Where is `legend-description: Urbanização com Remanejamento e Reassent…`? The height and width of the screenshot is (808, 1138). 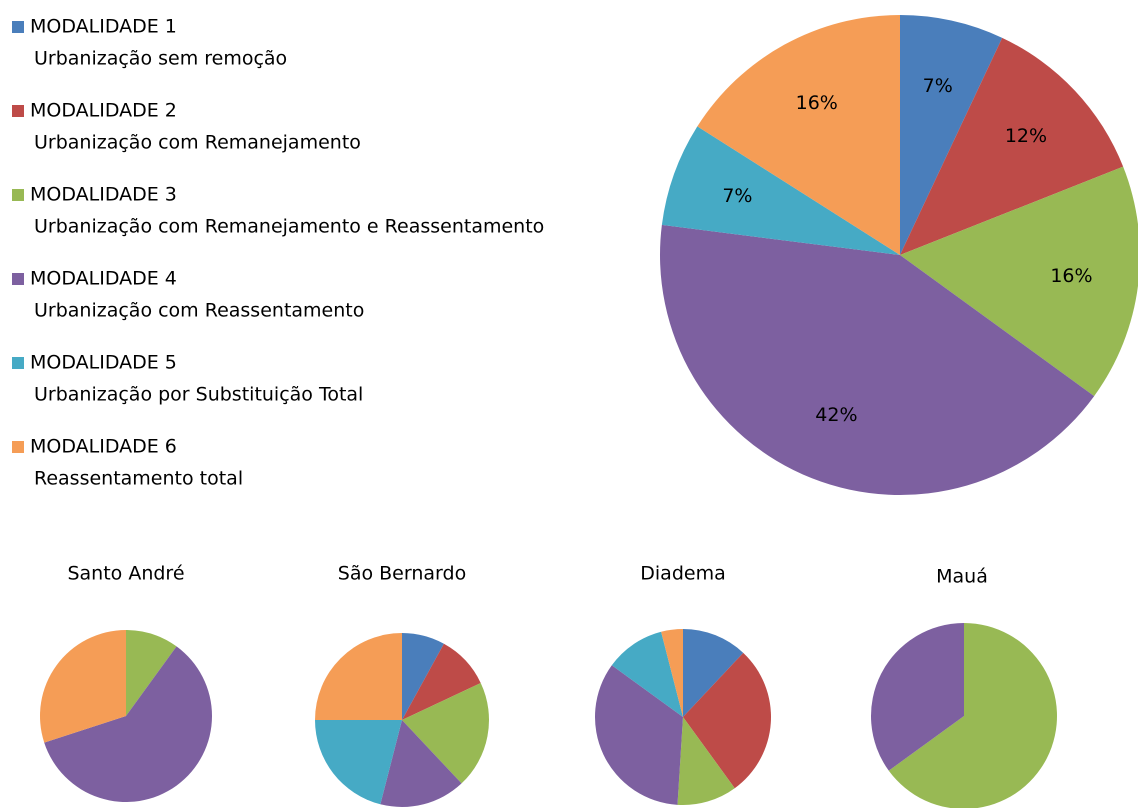
legend-description: Urbanização com Remanejamento e Reassent… is located at coordinates (289, 227).